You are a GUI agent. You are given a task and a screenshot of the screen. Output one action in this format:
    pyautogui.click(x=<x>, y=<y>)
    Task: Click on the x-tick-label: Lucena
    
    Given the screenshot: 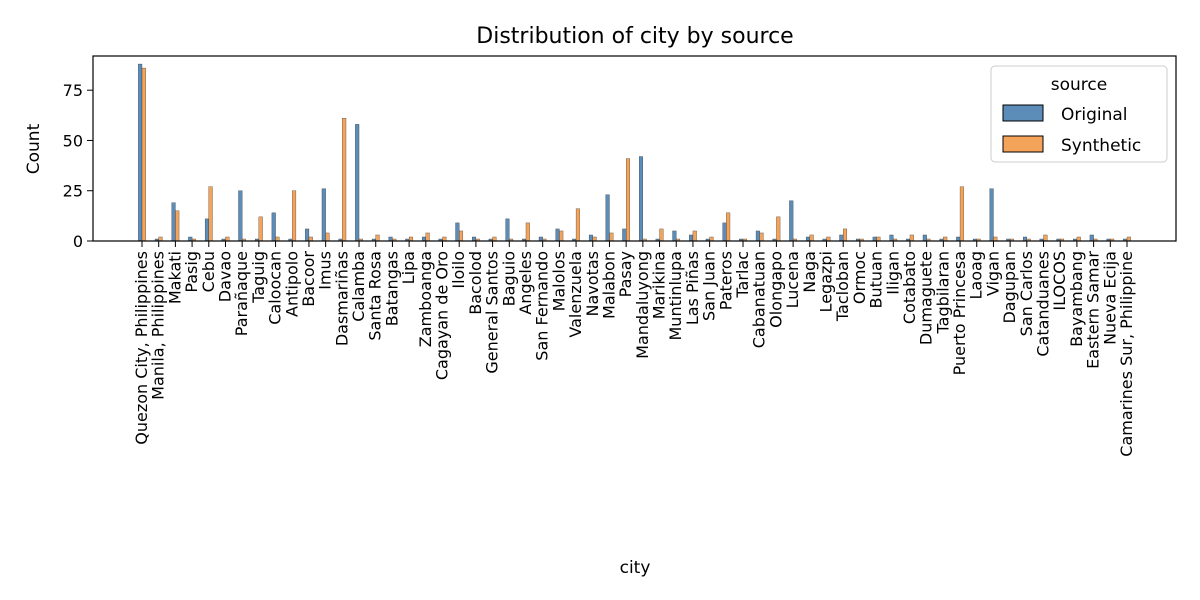 What is the action you would take?
    pyautogui.click(x=792, y=279)
    